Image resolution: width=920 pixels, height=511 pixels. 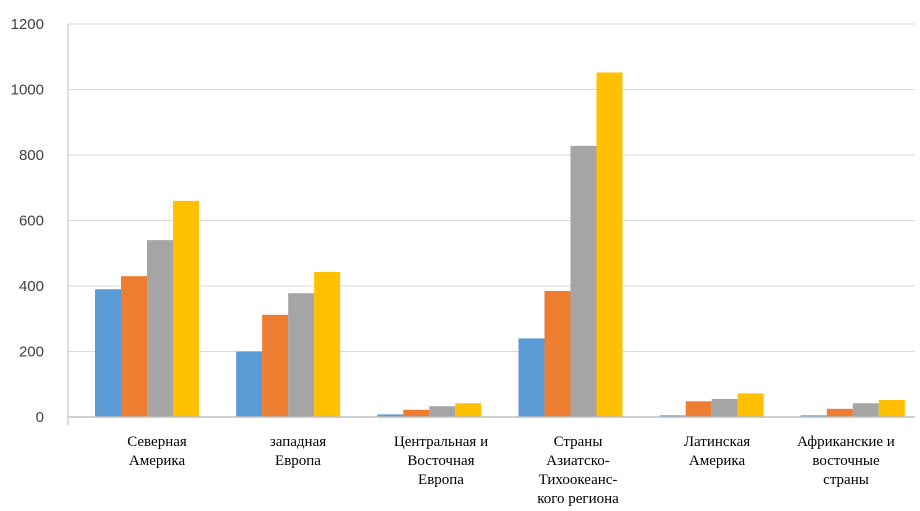 I want to click on x-category-label-line: Тихоокеанс-, so click(x=578, y=480).